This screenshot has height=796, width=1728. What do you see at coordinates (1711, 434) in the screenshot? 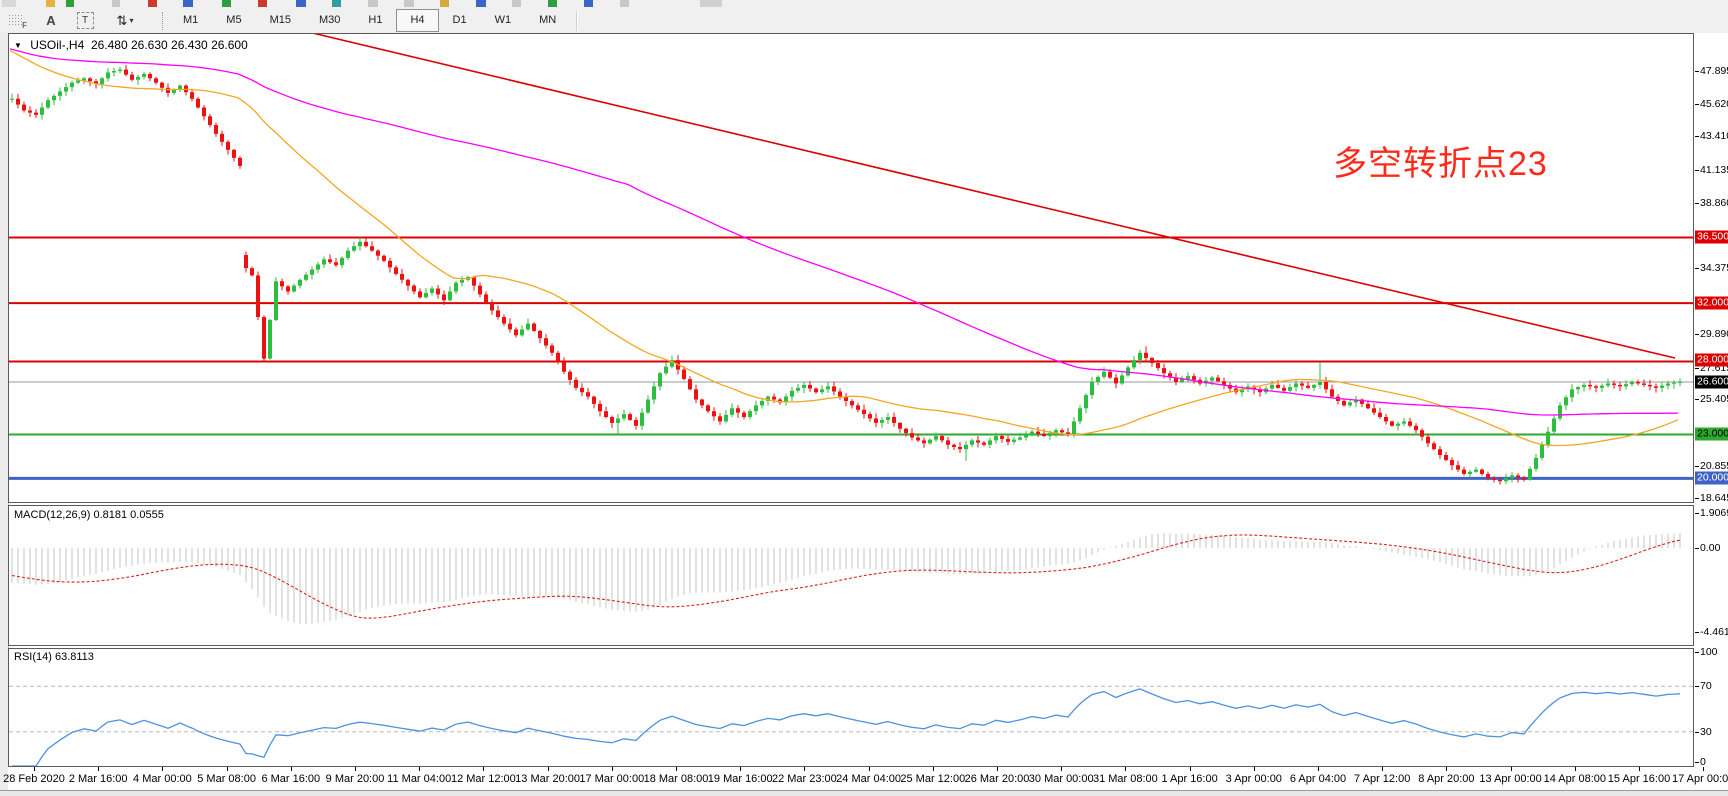
I see `hline-price-tag: 23.000` at bounding box center [1711, 434].